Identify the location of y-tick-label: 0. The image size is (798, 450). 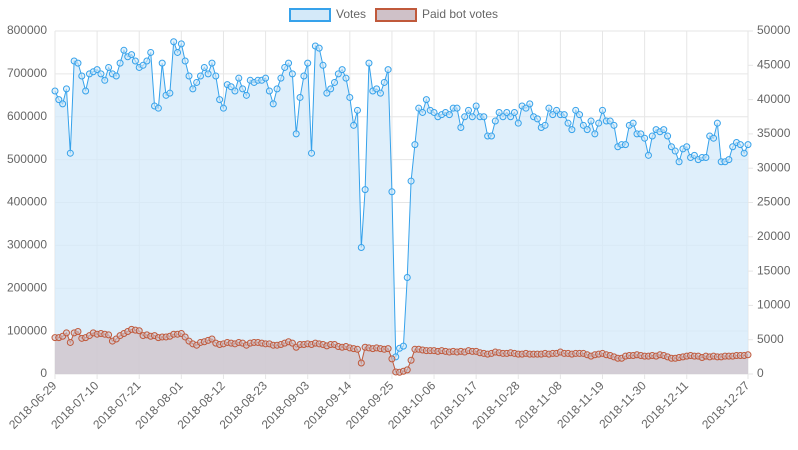
(43, 373).